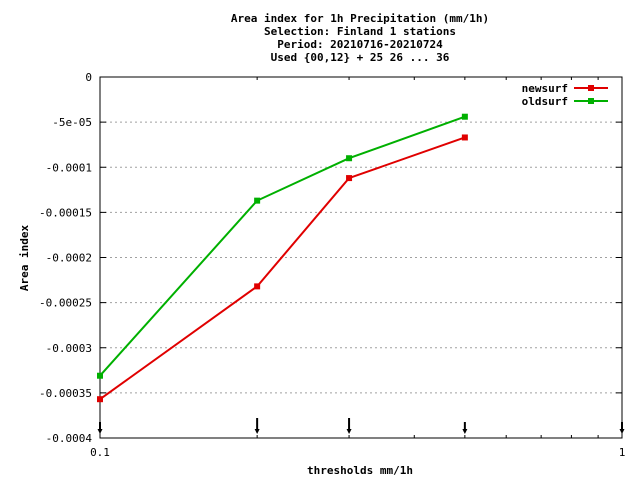 The height and width of the screenshot is (485, 640). I want to click on threshold-markers, so click(361, 426).